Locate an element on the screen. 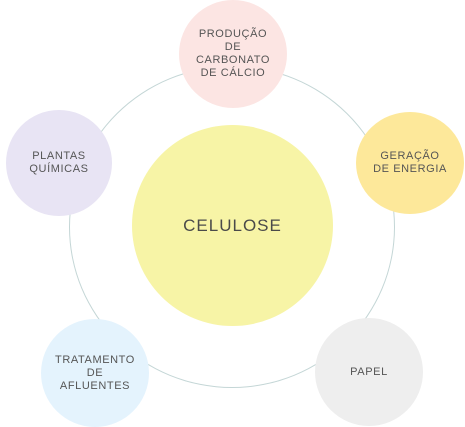  node-label: PAPEL is located at coordinates (369, 371).